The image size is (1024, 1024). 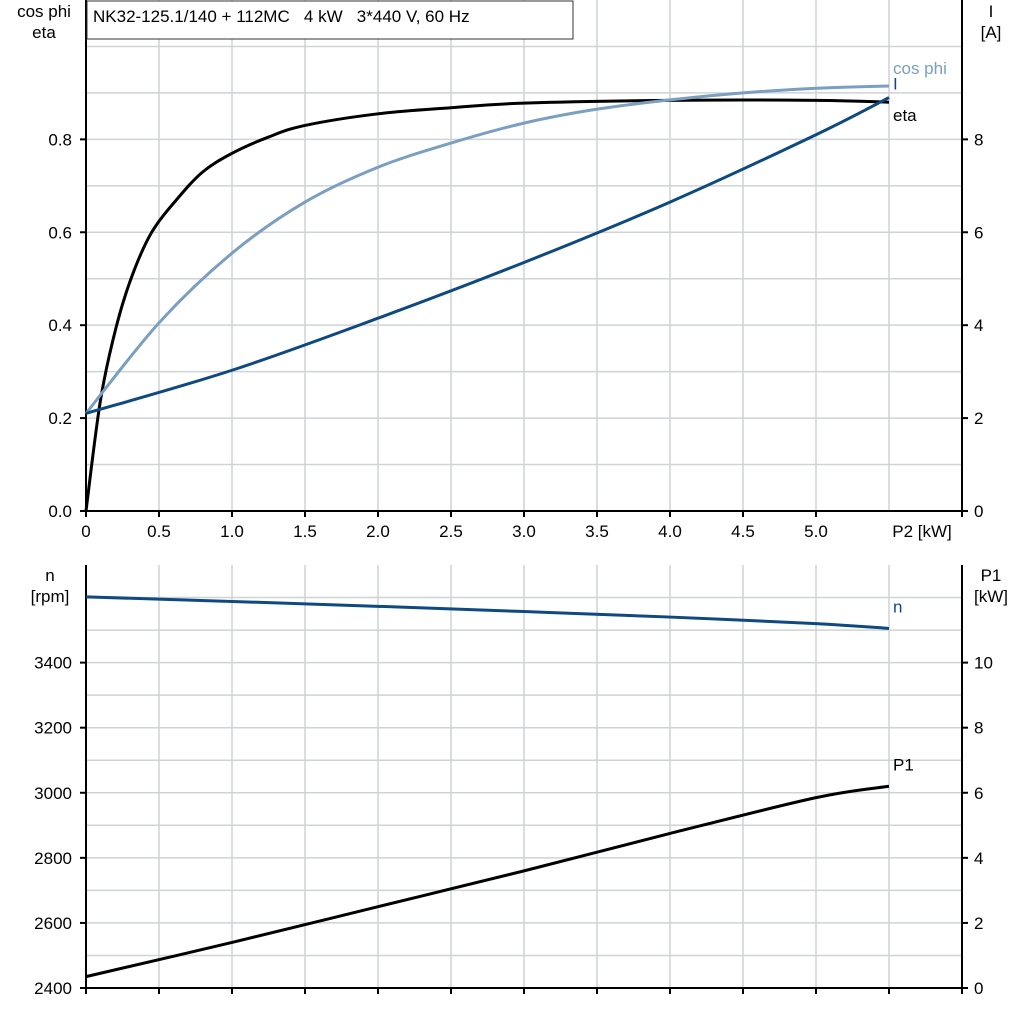 I want to click on y-tick-label-left: 2400, so click(x=53, y=988).